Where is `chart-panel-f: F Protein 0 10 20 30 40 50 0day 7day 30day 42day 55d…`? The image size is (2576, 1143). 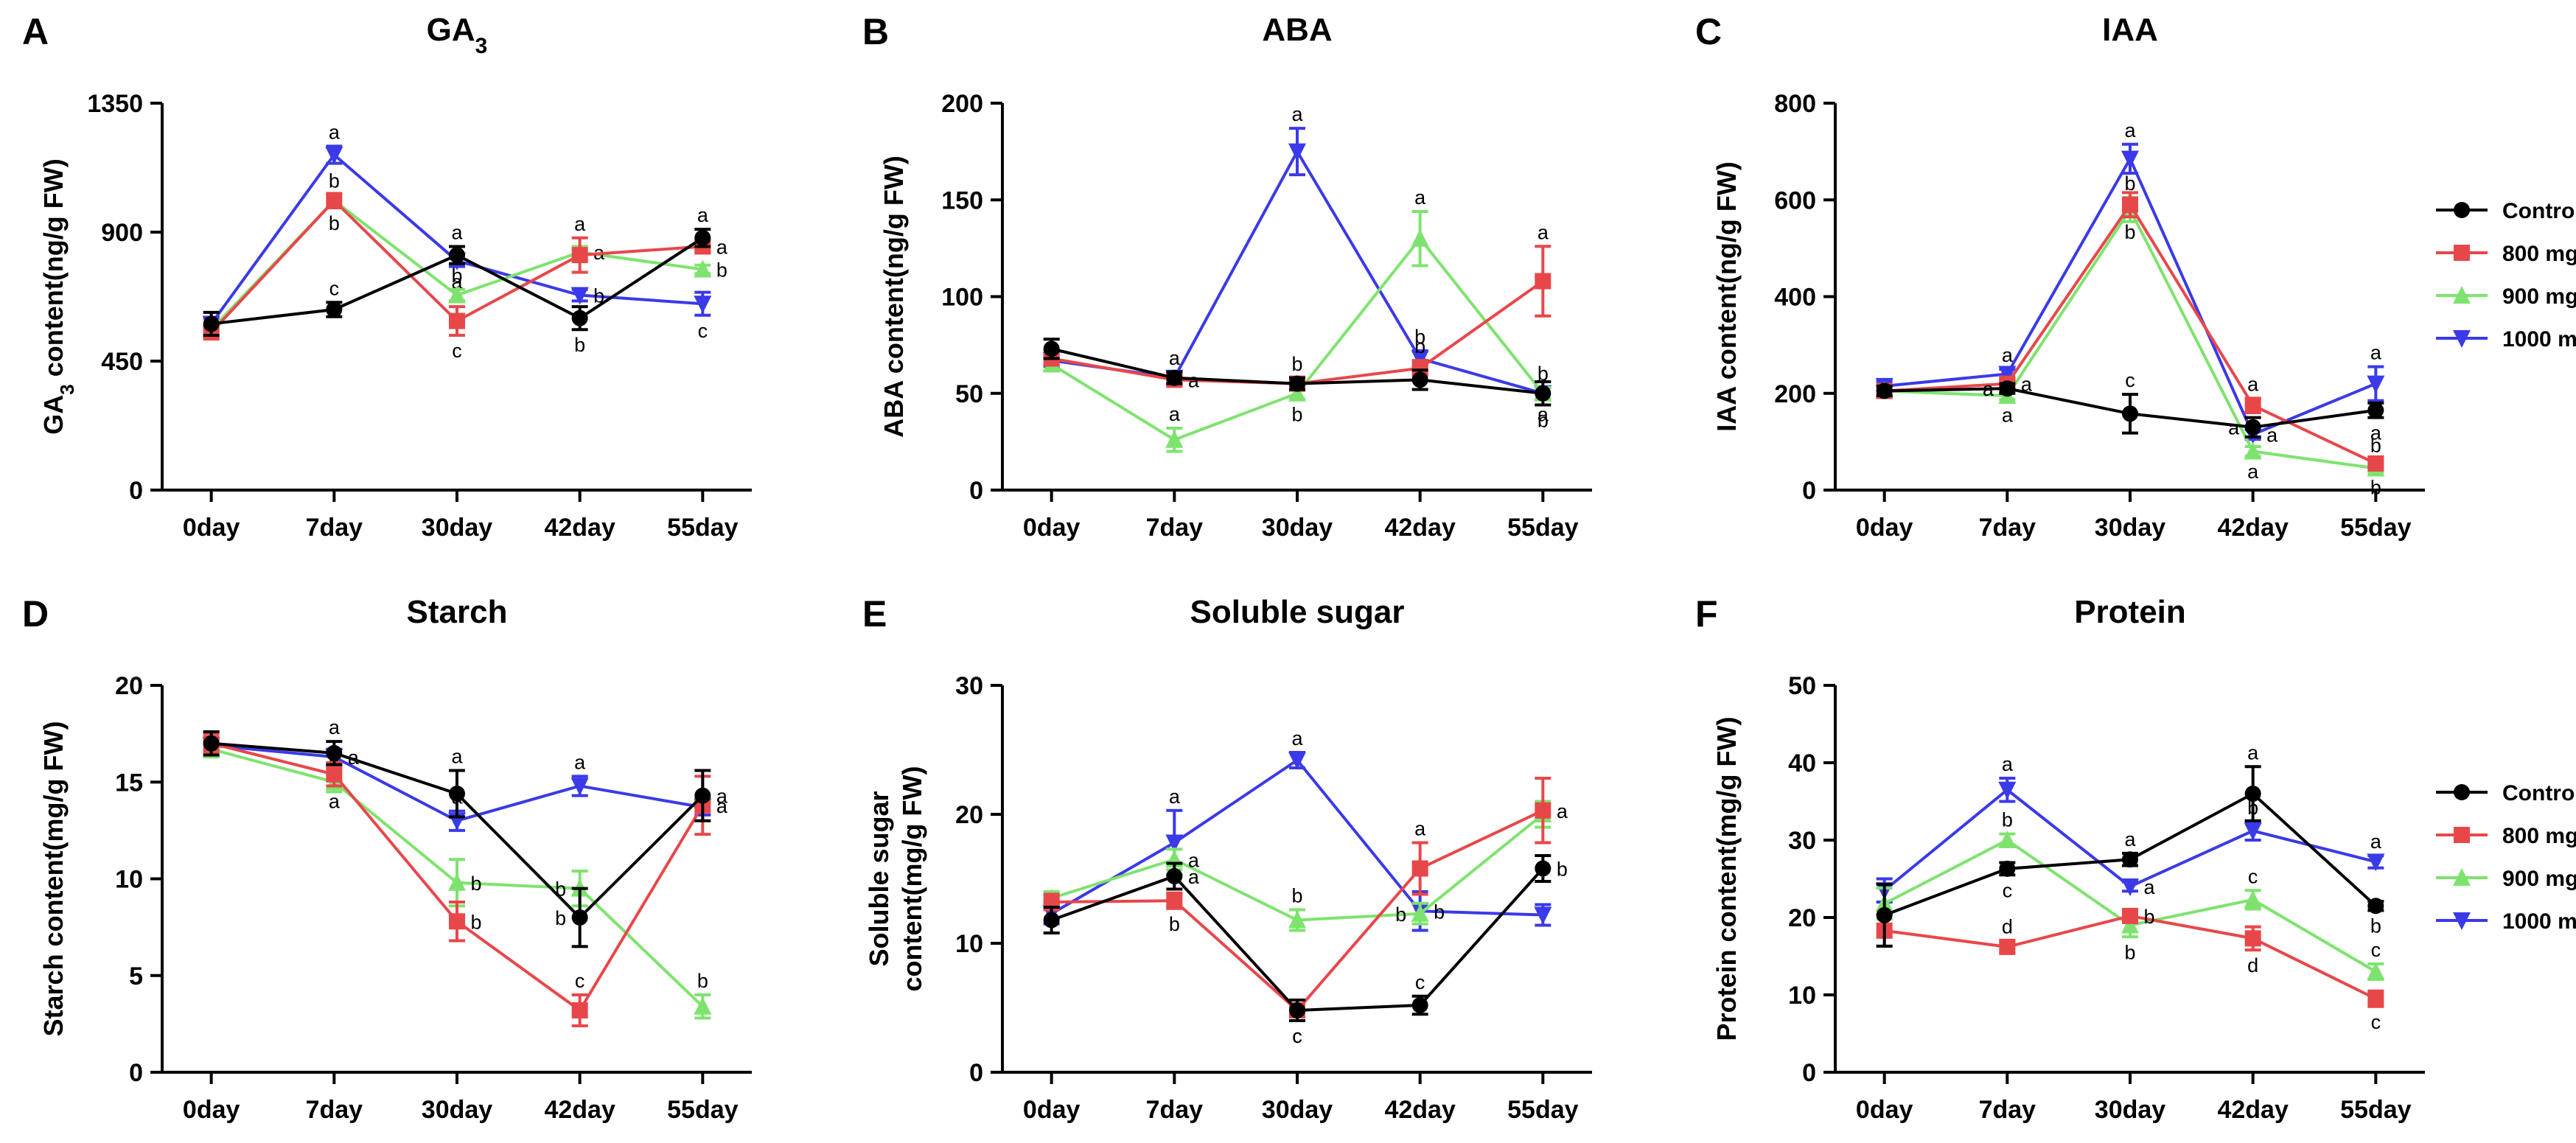 chart-panel-f: F Protein 0 10 20 30 40 50 0day 7day 30day 42day 55d… is located at coordinates (2060, 859).